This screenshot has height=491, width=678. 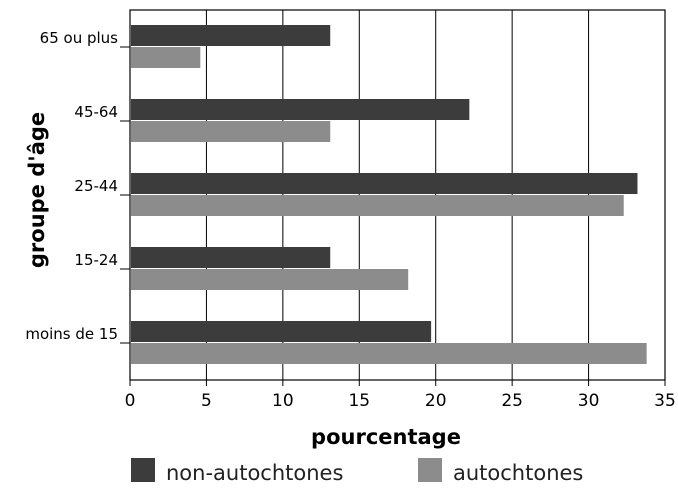 What do you see at coordinates (96, 260) in the screenshot?
I see `y-category-label: 15-24` at bounding box center [96, 260].